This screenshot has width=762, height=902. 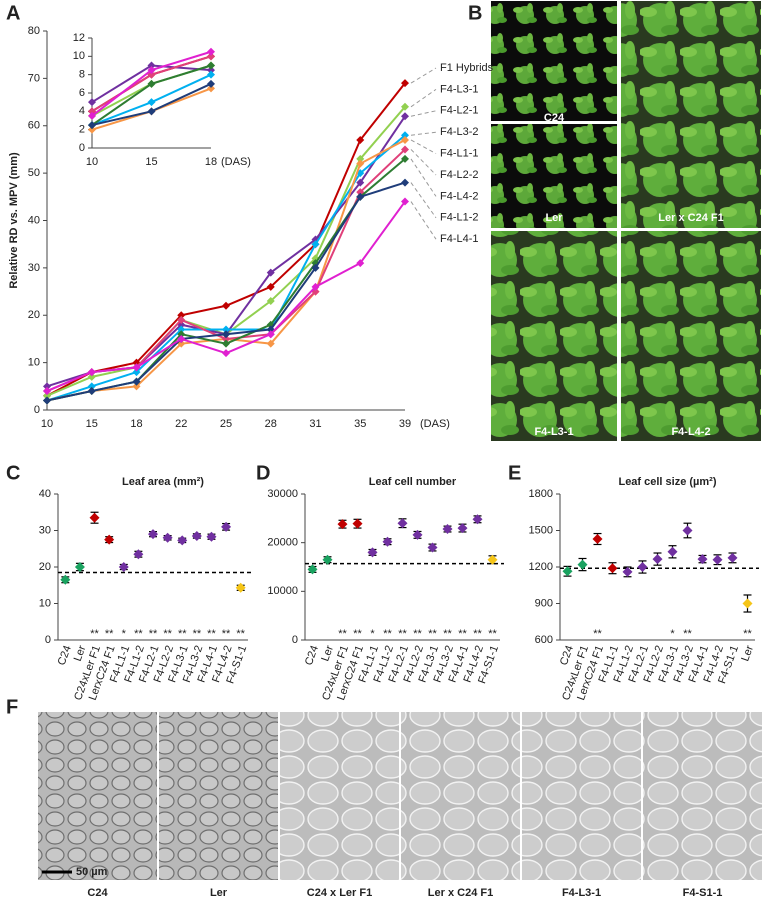 I want to click on y-tick-label: 900, so click(x=544, y=603).